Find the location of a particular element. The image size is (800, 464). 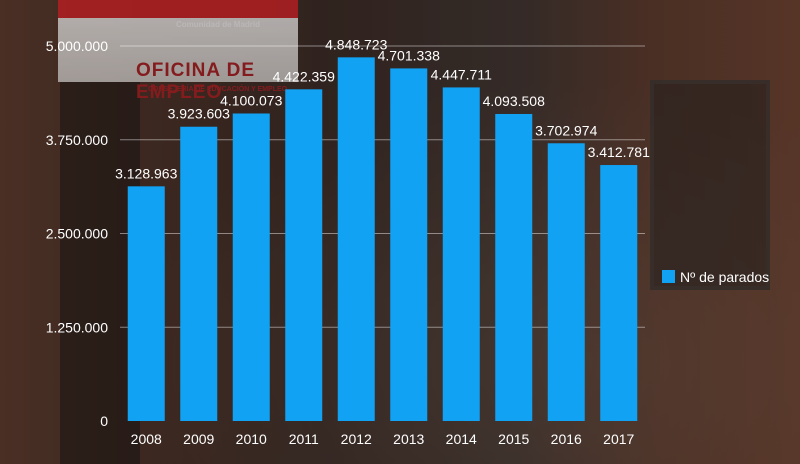

data-label: 4.100.073 is located at coordinates (251, 100).